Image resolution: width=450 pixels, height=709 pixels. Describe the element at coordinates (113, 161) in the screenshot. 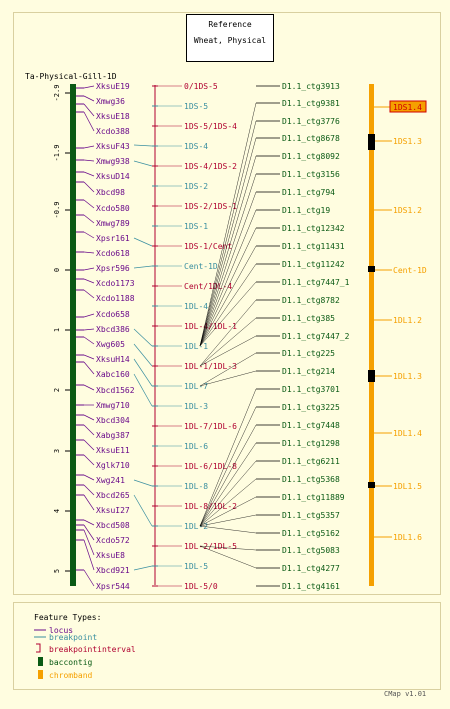

I see `locus-label: Xmwg938` at that location.